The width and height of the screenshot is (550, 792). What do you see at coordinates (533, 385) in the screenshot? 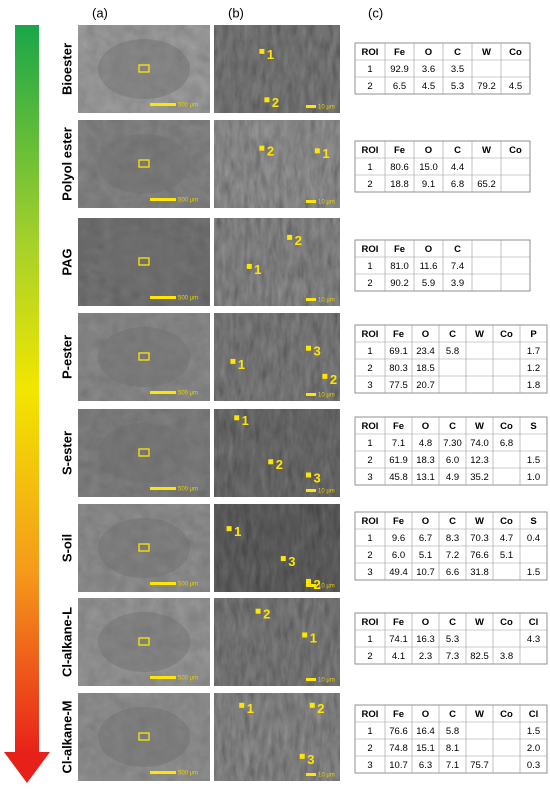
I see `table-cell: 1.8` at bounding box center [533, 385].